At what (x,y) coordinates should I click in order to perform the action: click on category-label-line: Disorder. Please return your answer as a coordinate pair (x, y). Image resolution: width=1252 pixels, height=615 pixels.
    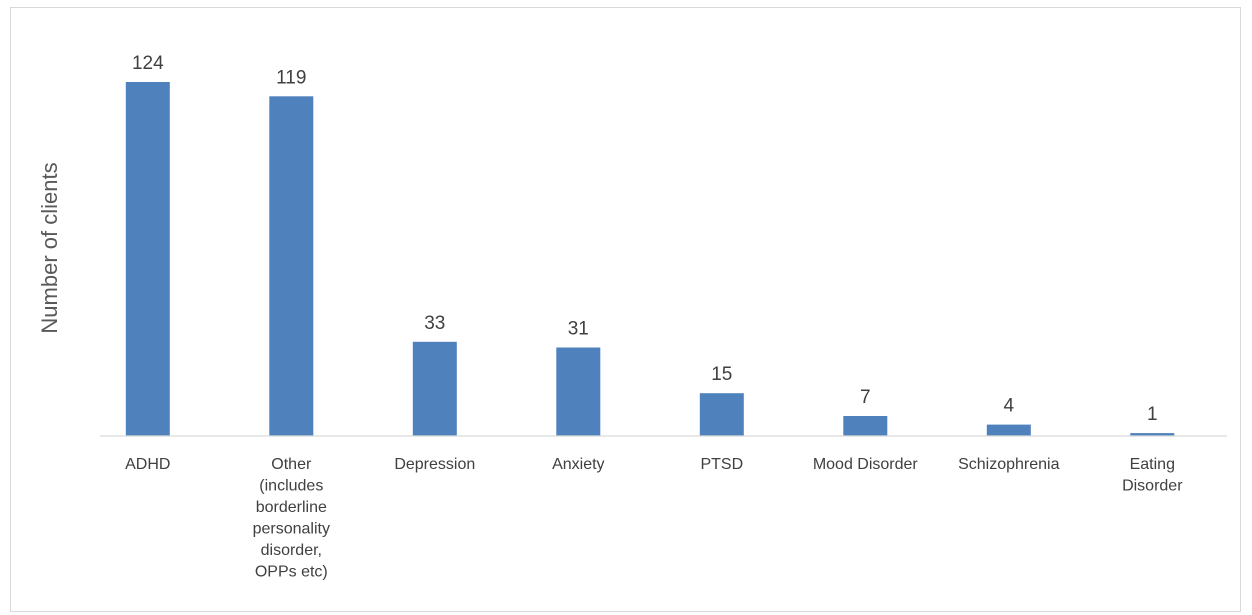
    Looking at the image, I should click on (1152, 486).